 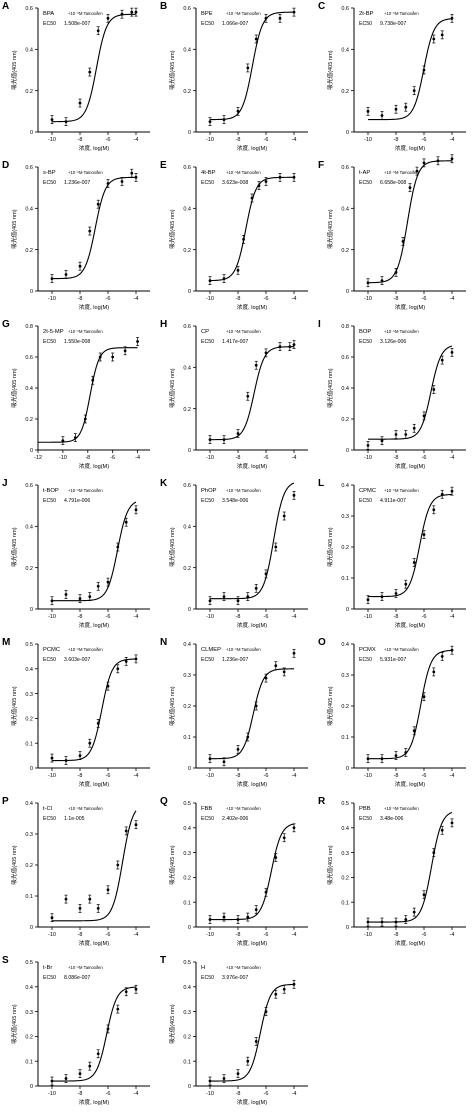 What do you see at coordinates (38, 458) in the screenshot?
I see `x-tick-label: -12` at bounding box center [38, 458].